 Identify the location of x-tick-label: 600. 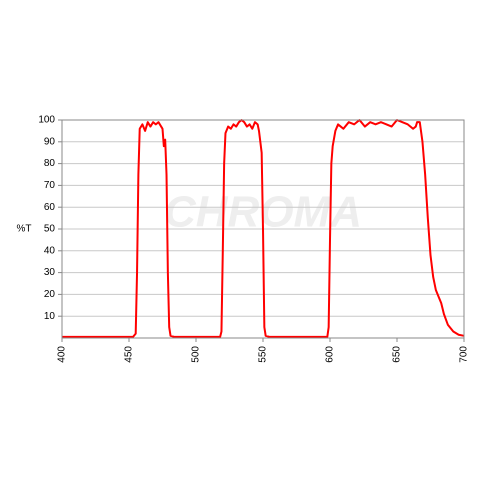
(330, 354).